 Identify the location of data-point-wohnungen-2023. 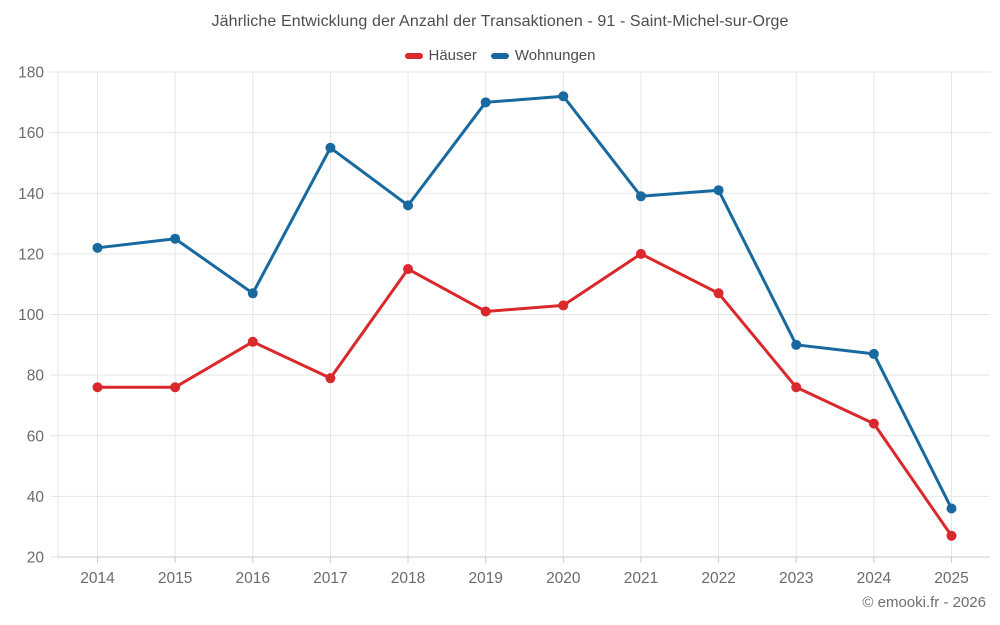
(796, 344).